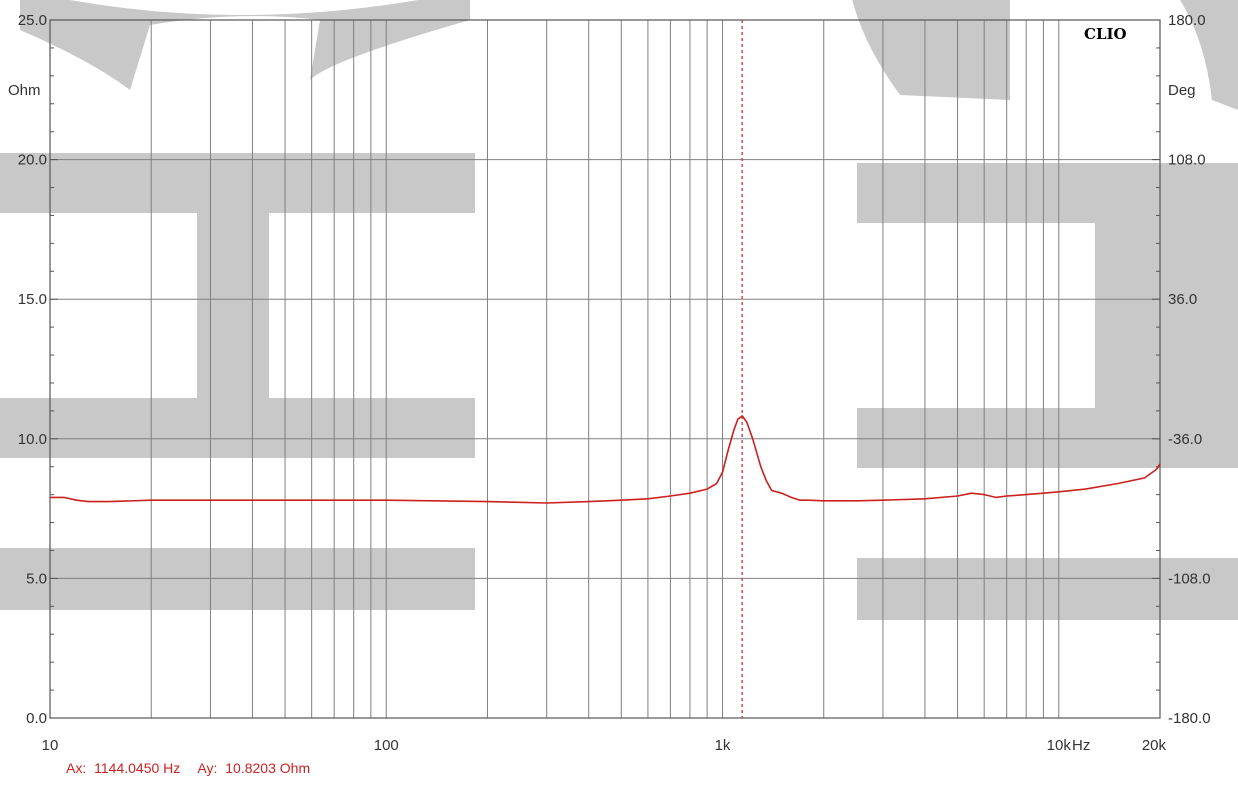 This screenshot has height=785, width=1238. What do you see at coordinates (24, 90) in the screenshot?
I see `y-axis-label: Ohm` at bounding box center [24, 90].